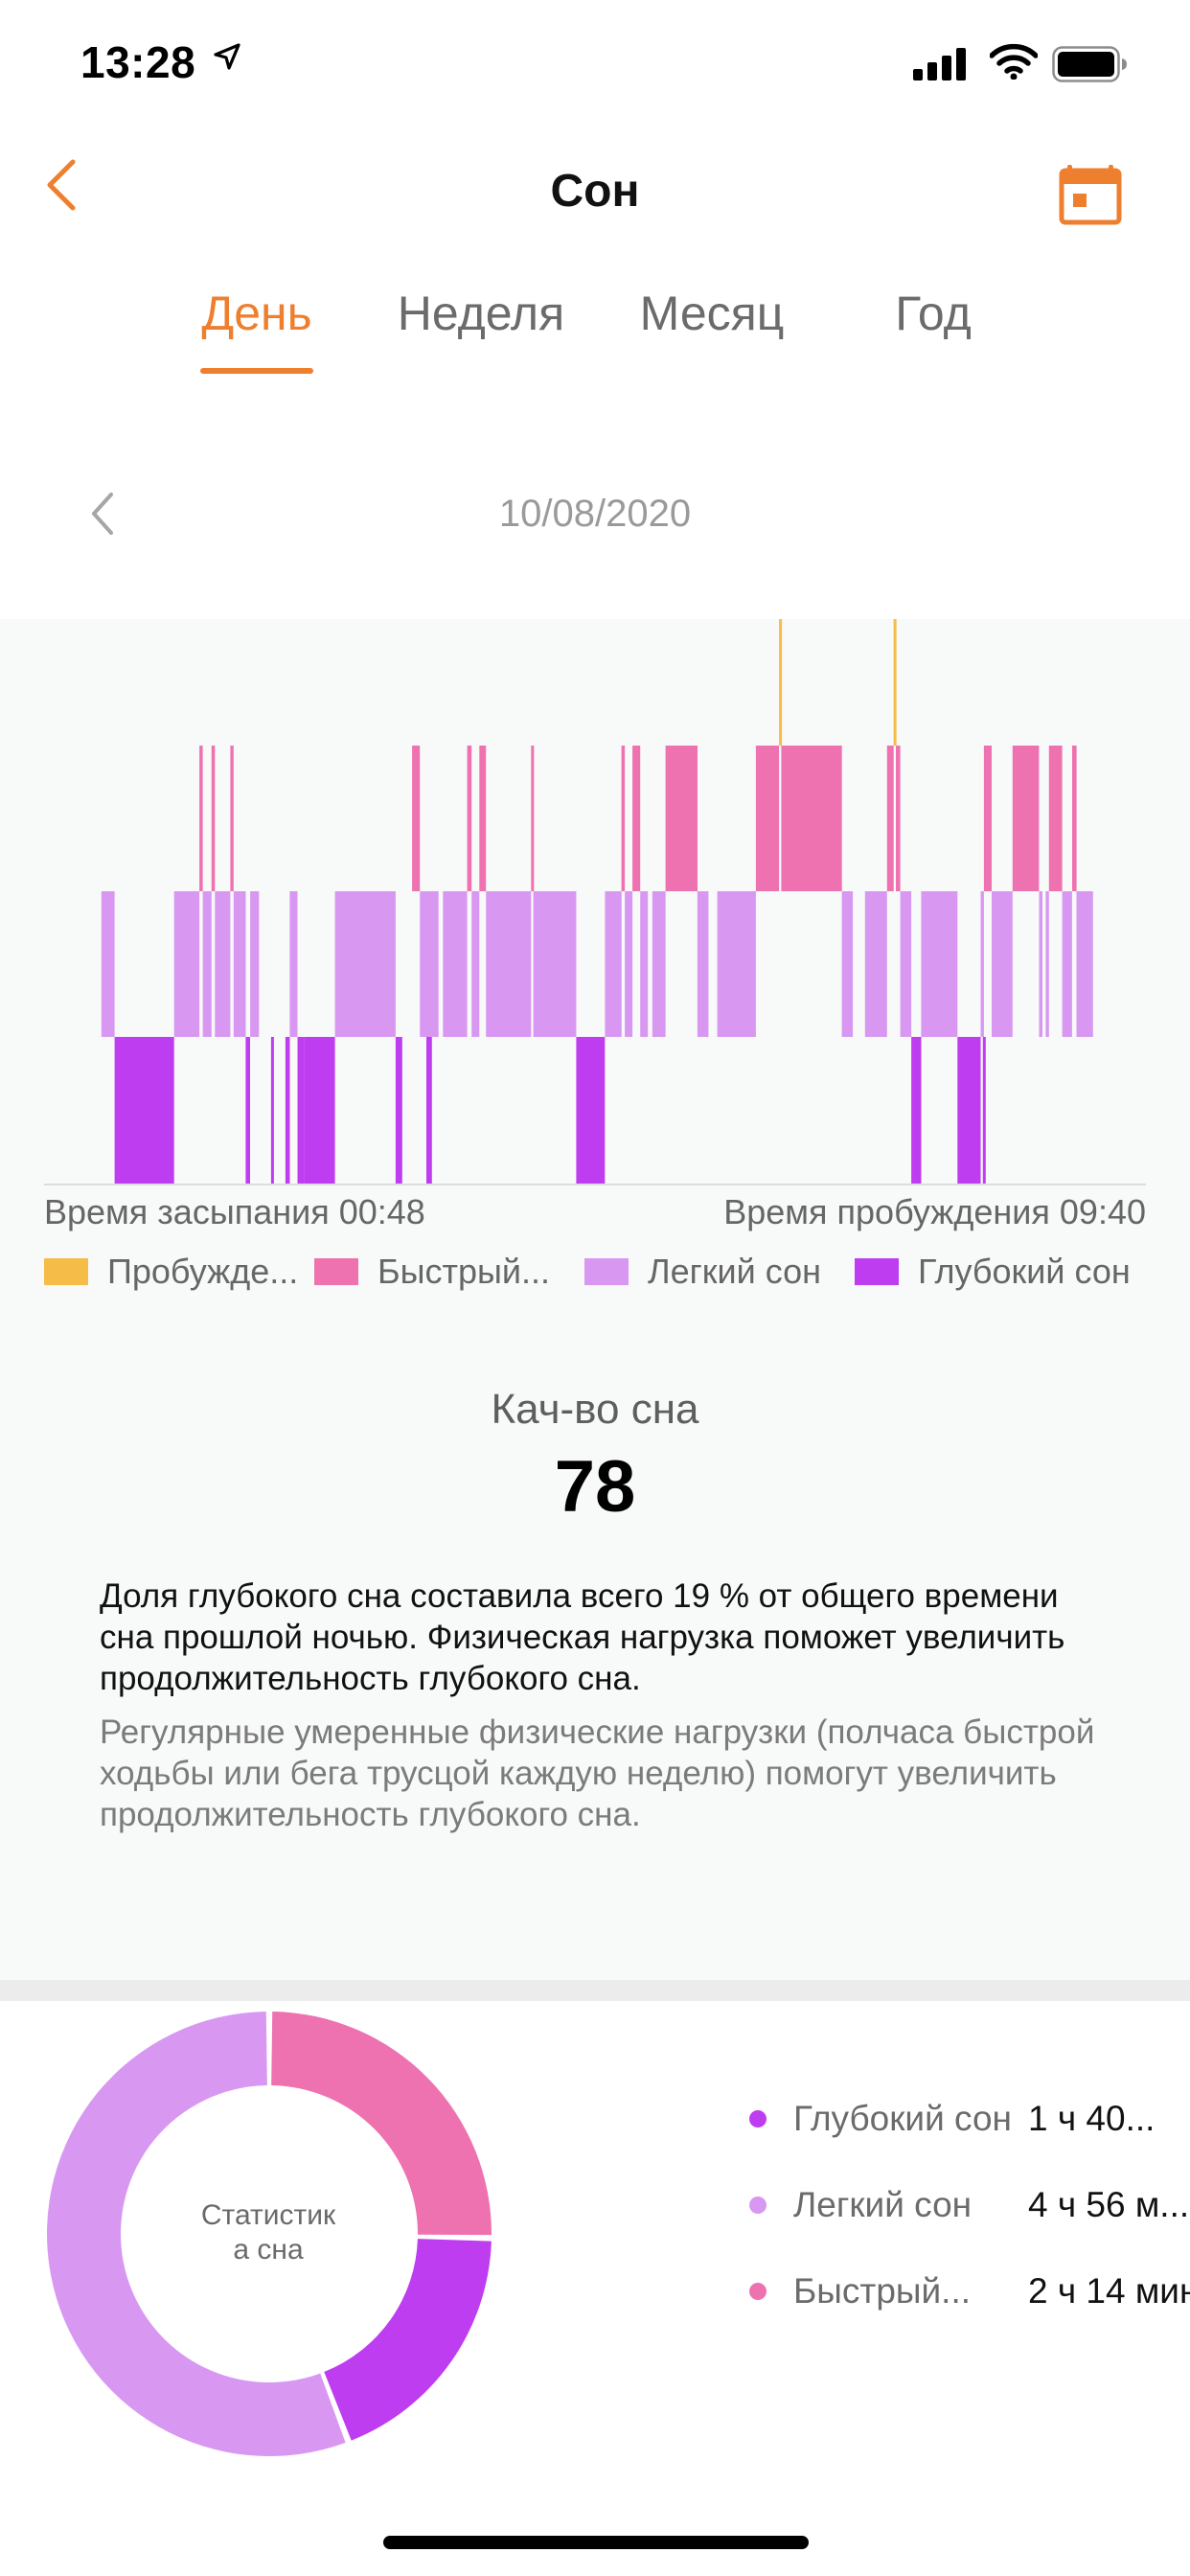  What do you see at coordinates (595, 191) in the screenshot?
I see `page-title: Сон` at bounding box center [595, 191].